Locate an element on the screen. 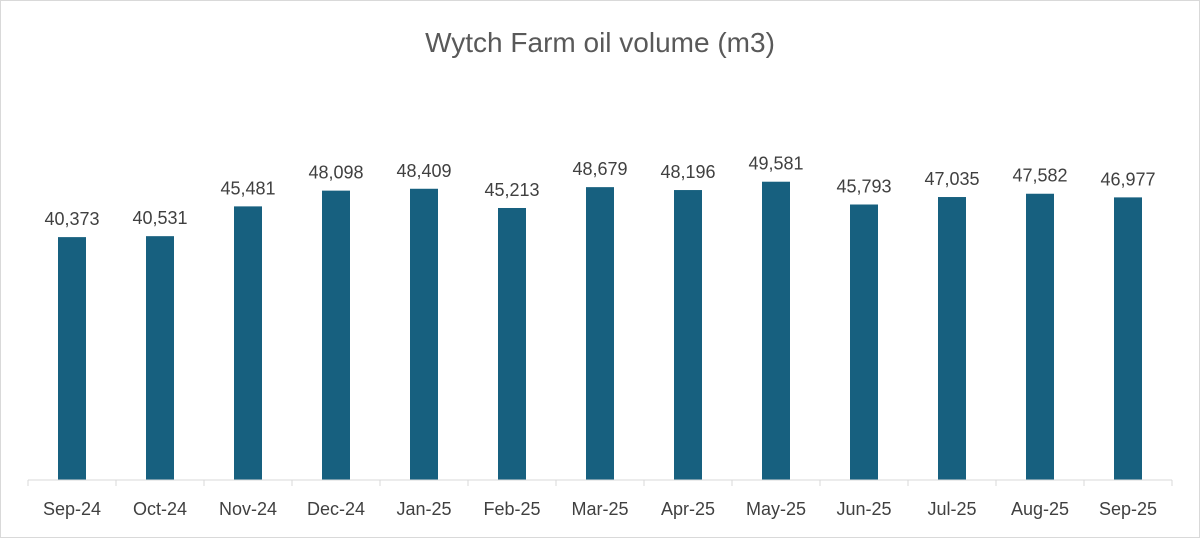 The image size is (1200, 538). x-tick-label: Dec-24 is located at coordinates (336, 509).